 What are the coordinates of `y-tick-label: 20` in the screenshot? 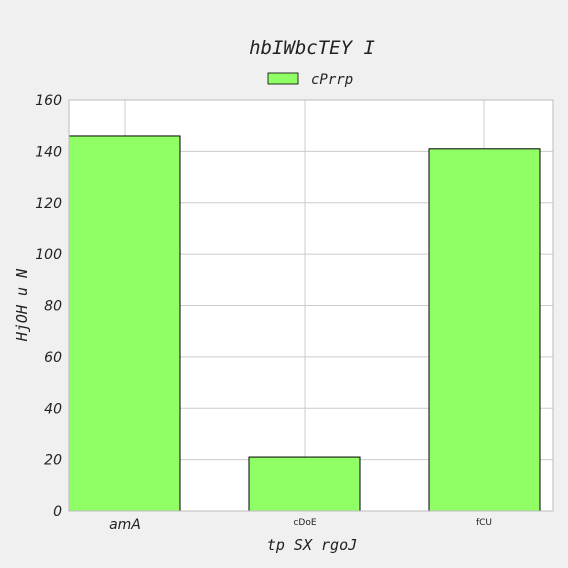 It's located at (53, 461).